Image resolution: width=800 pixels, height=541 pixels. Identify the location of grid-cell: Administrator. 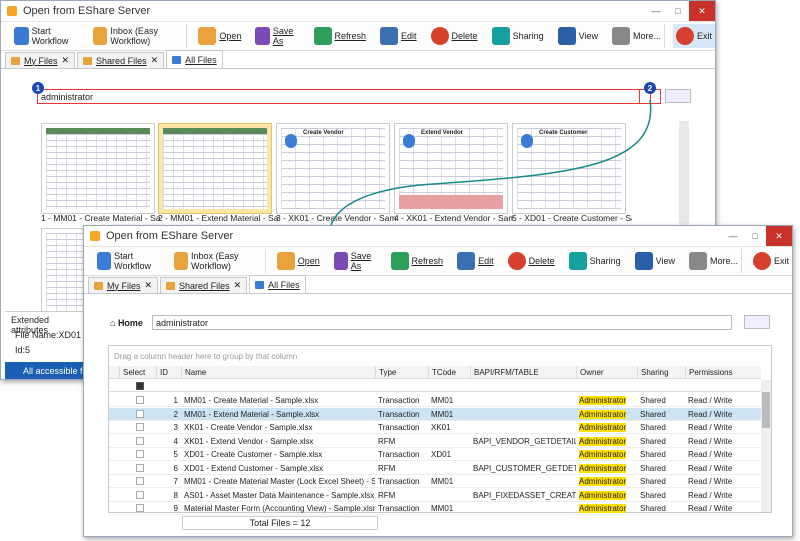
(606, 495).